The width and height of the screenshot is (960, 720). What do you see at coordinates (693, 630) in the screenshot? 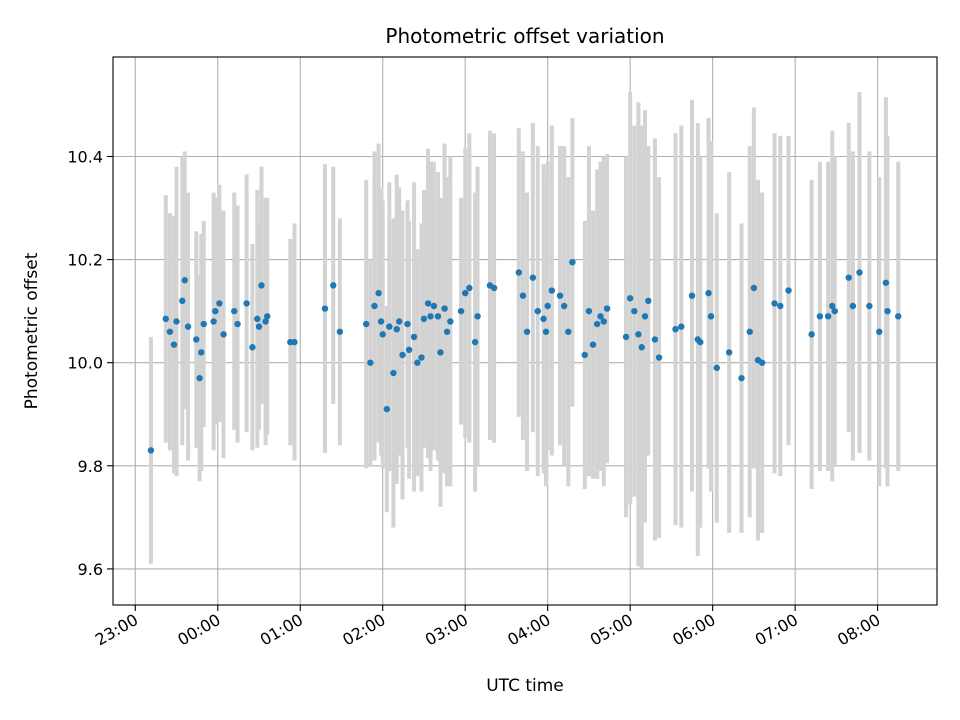
I see `x-tick-label: 06:00` at bounding box center [693, 630].